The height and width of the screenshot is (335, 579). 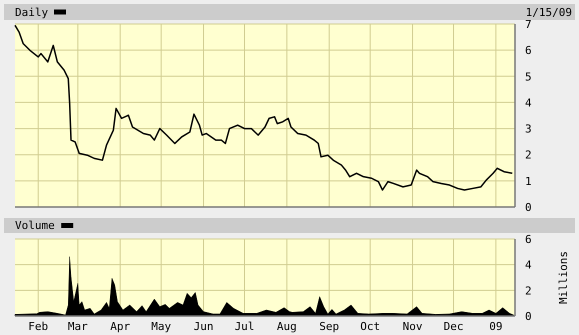 What do you see at coordinates (495, 326) in the screenshot?
I see `x-tick-label: 09` at bounding box center [495, 326].